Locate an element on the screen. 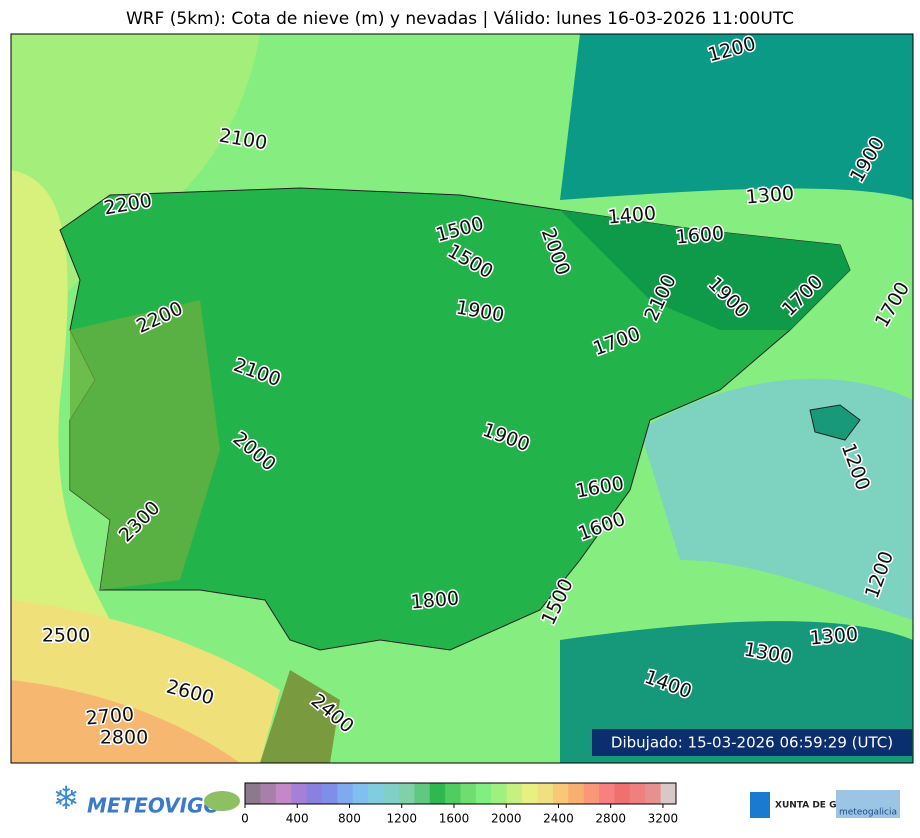 This screenshot has height=838, width=920. leaf-icon is located at coordinates (222, 801).